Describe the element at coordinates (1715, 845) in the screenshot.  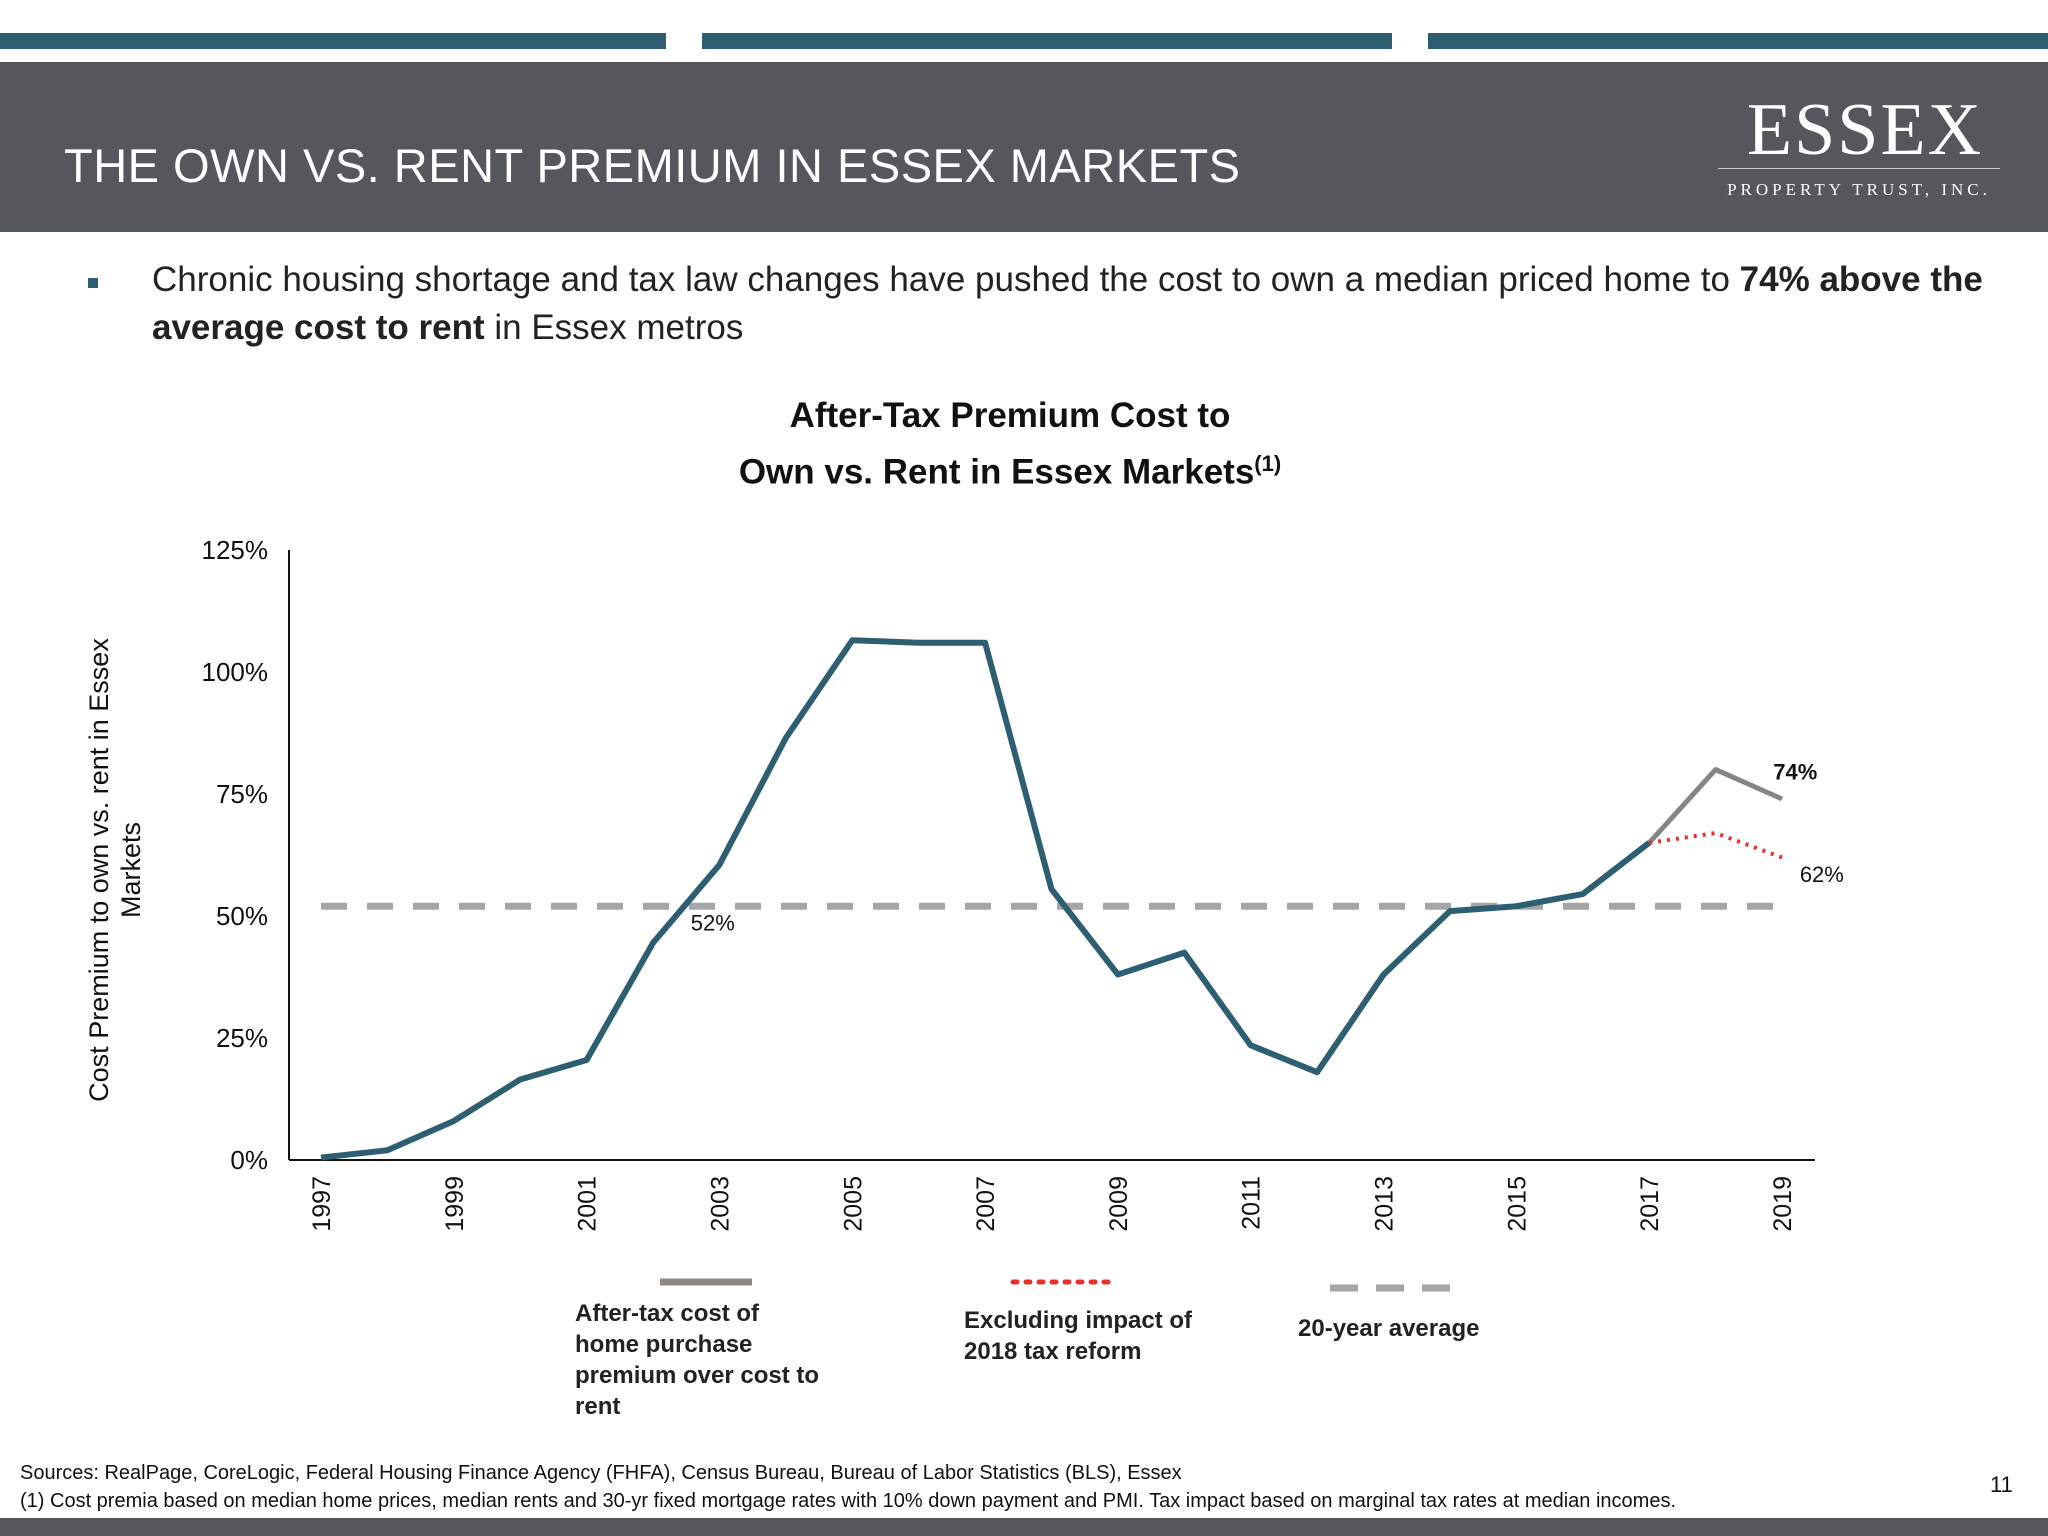
I see `series-line-excluding-tax-reform` at that location.